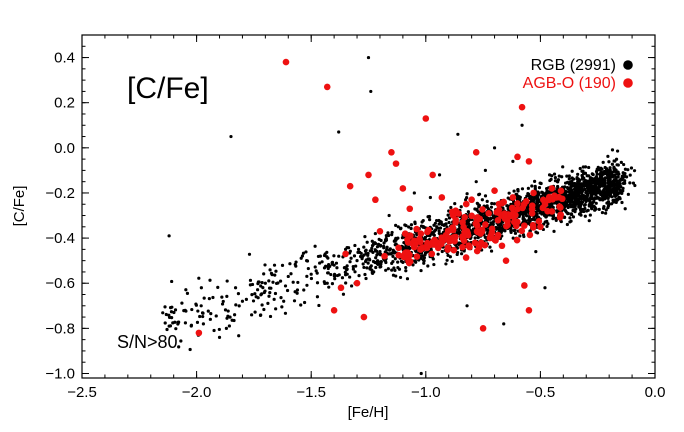  What do you see at coordinates (64, 103) in the screenshot?
I see `y-tick-label: 0.2` at bounding box center [64, 103].